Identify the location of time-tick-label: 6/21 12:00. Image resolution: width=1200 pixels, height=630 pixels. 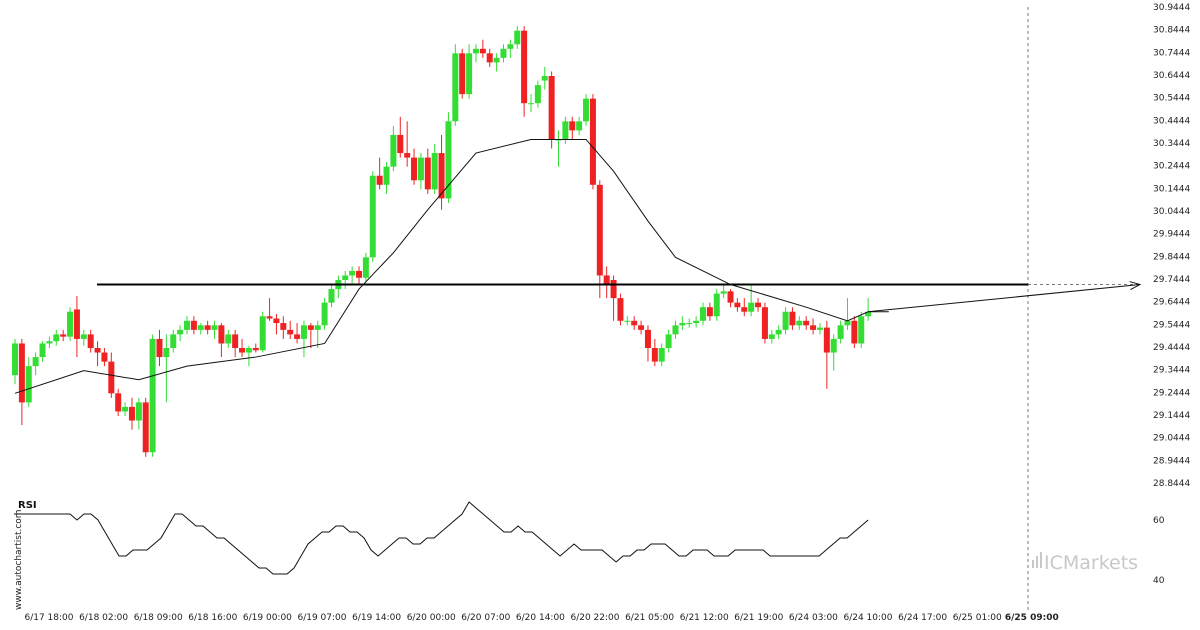
(704, 618).